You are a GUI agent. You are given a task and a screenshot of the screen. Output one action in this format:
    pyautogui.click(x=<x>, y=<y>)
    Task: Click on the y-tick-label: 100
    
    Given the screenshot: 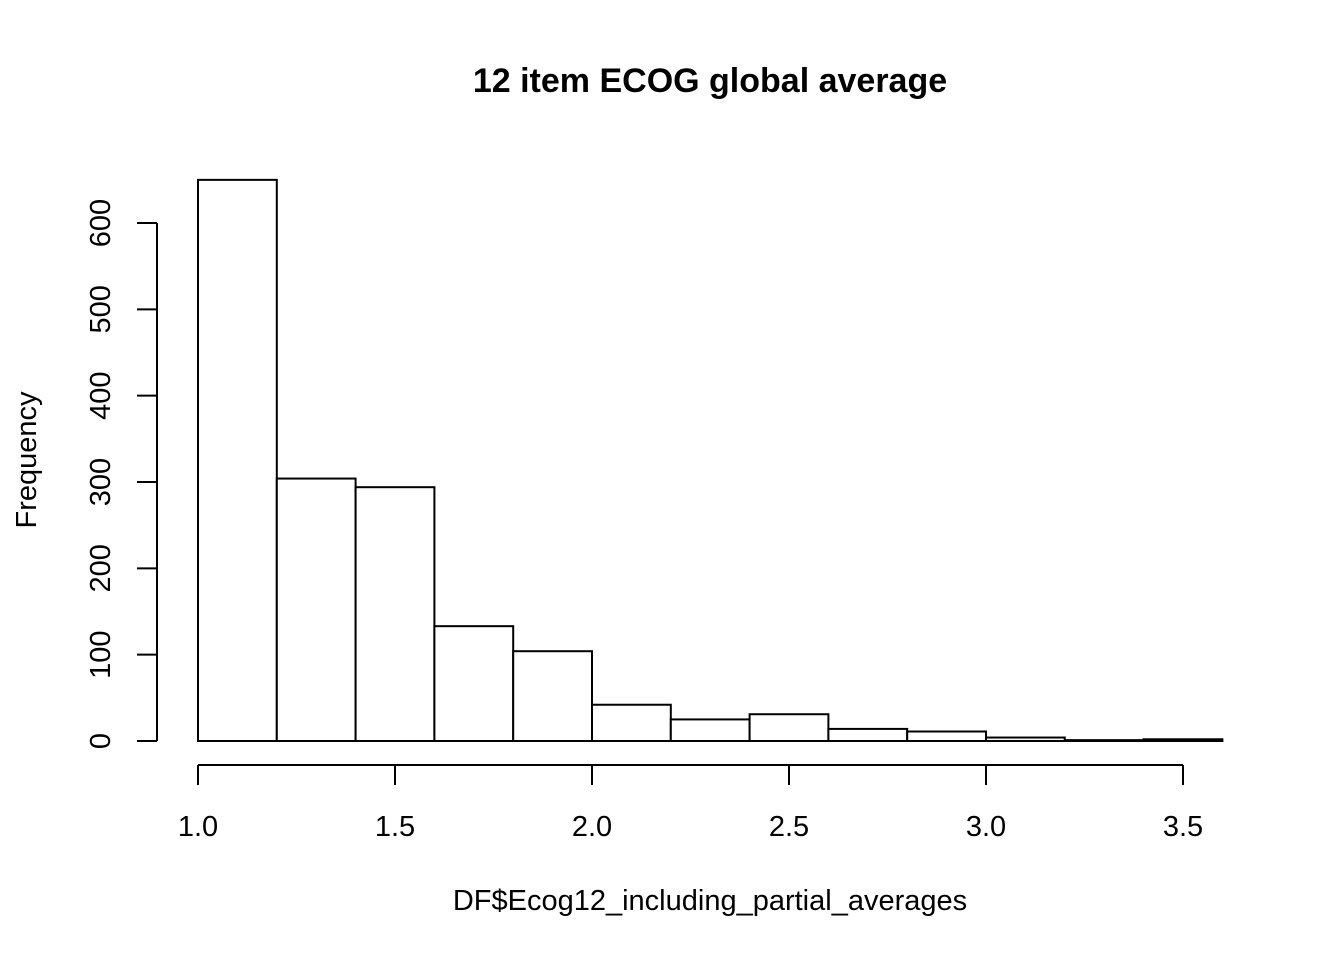 What is the action you would take?
    pyautogui.click(x=101, y=654)
    